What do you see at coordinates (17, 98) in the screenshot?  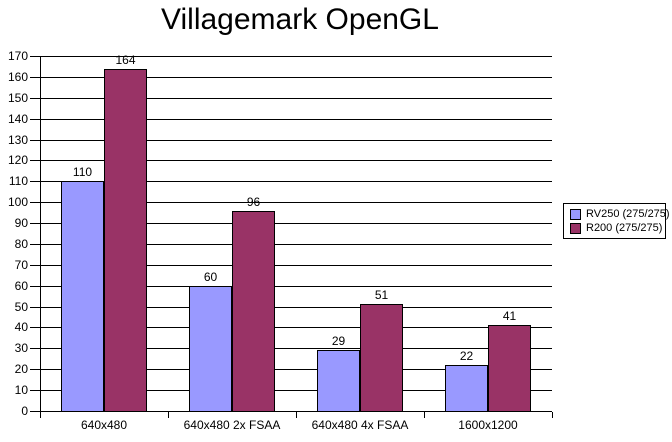 I see `y-axis-label: 150` at bounding box center [17, 98].